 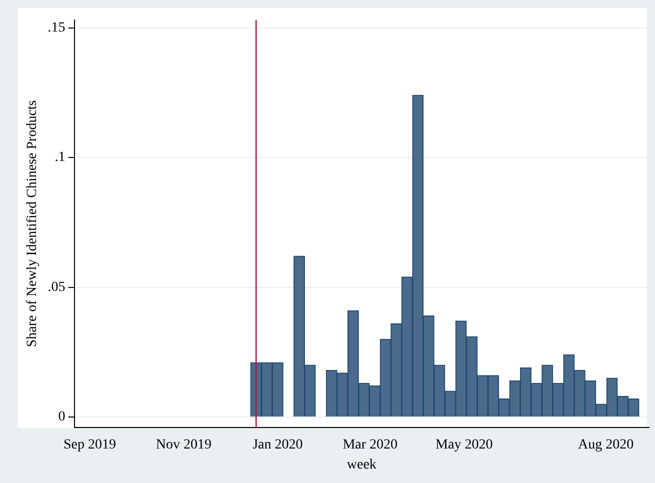 What do you see at coordinates (370, 444) in the screenshot?
I see `x-tick-label: Mar 2020` at bounding box center [370, 444].